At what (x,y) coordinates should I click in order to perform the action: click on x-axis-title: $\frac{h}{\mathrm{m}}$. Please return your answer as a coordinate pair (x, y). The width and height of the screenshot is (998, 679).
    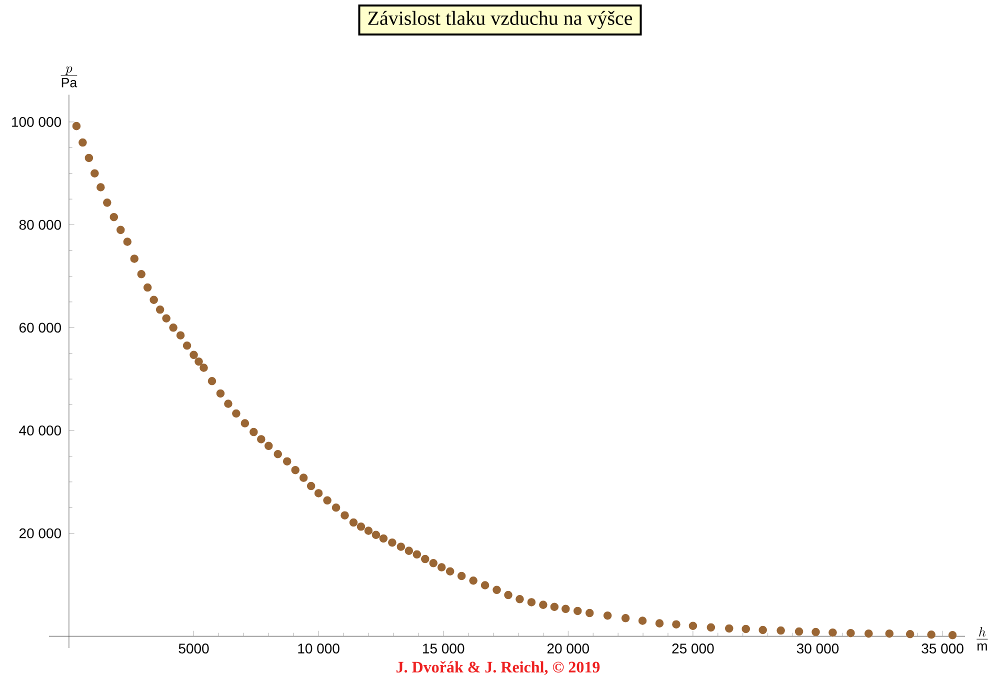
    Looking at the image, I should click on (982, 639).